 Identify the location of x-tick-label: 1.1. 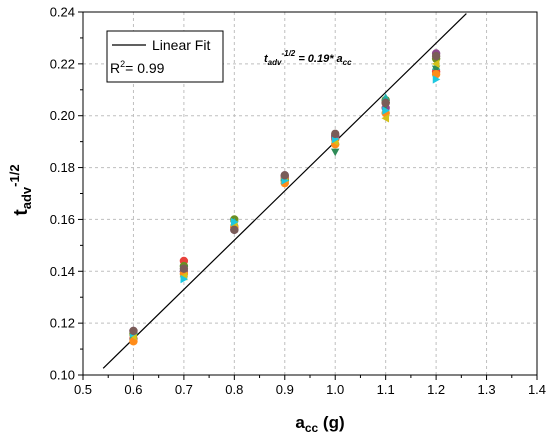
(386, 389).